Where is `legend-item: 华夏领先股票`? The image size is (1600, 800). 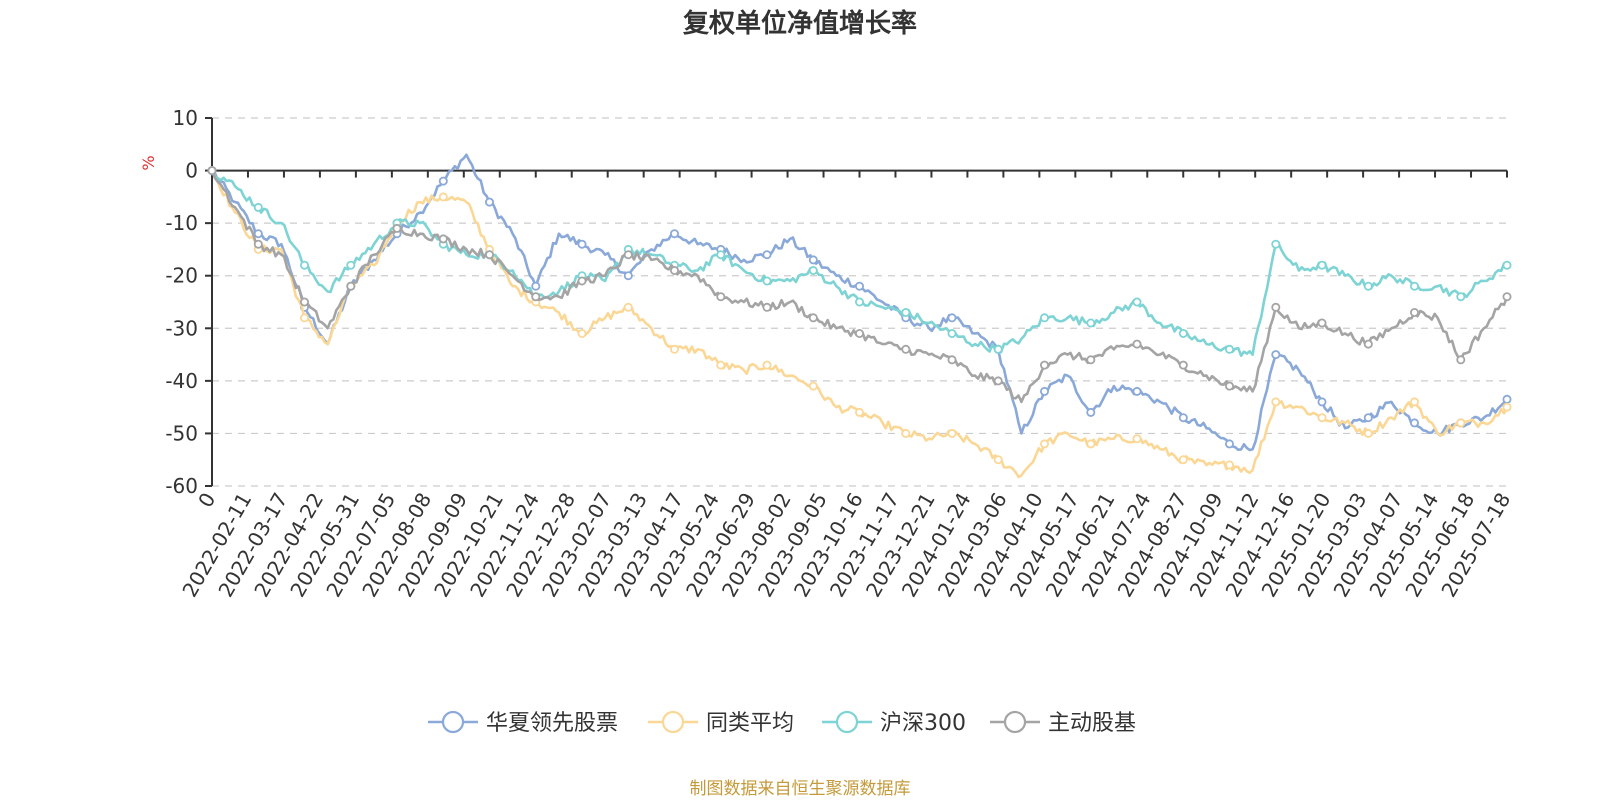 legend-item: 华夏领先股票 is located at coordinates (523, 723).